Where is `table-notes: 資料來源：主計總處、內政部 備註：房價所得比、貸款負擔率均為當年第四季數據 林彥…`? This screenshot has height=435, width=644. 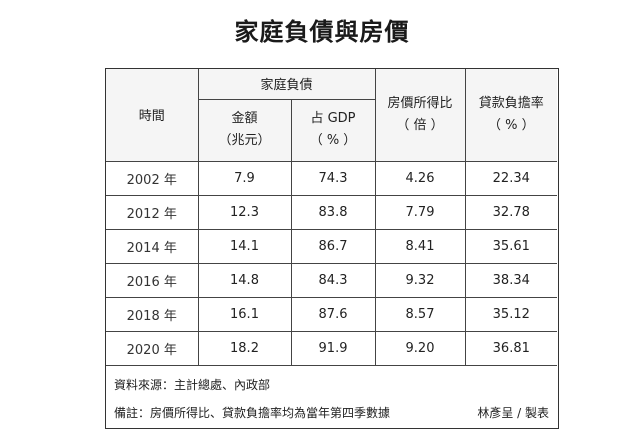
table-notes: 資料來源：主計總處、內政部 備註：房價所得比、貸款負擔率均為當年第四季數據 林彥… is located at coordinates (331, 397).